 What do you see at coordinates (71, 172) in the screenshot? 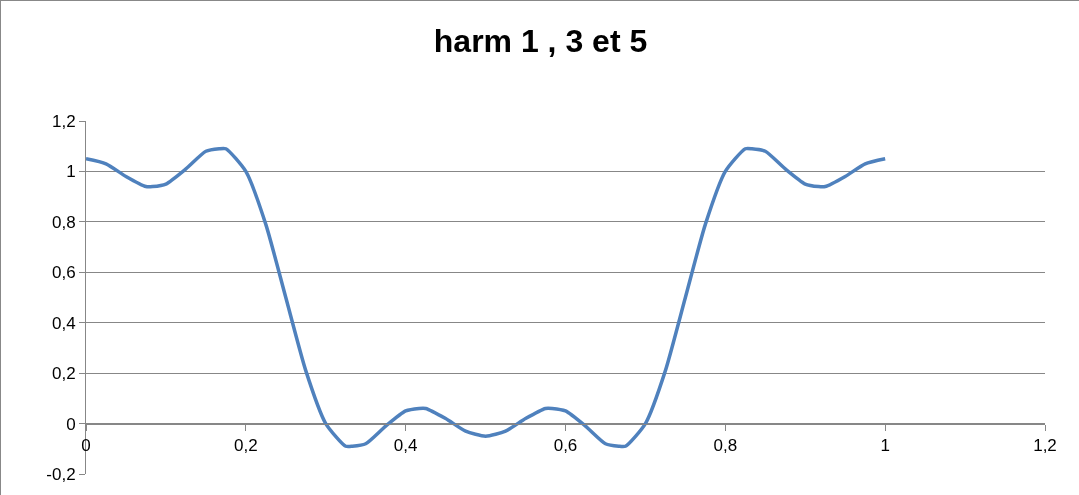
I see `y-tick-label: 1` at bounding box center [71, 172].